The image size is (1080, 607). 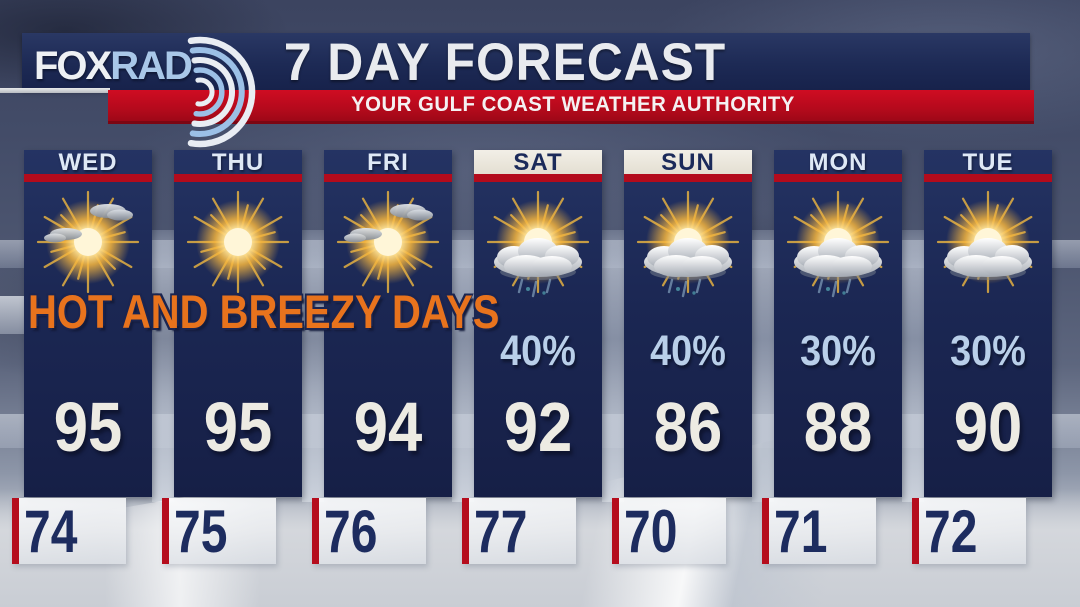 I want to click on sunny-icon, so click(x=238, y=249).